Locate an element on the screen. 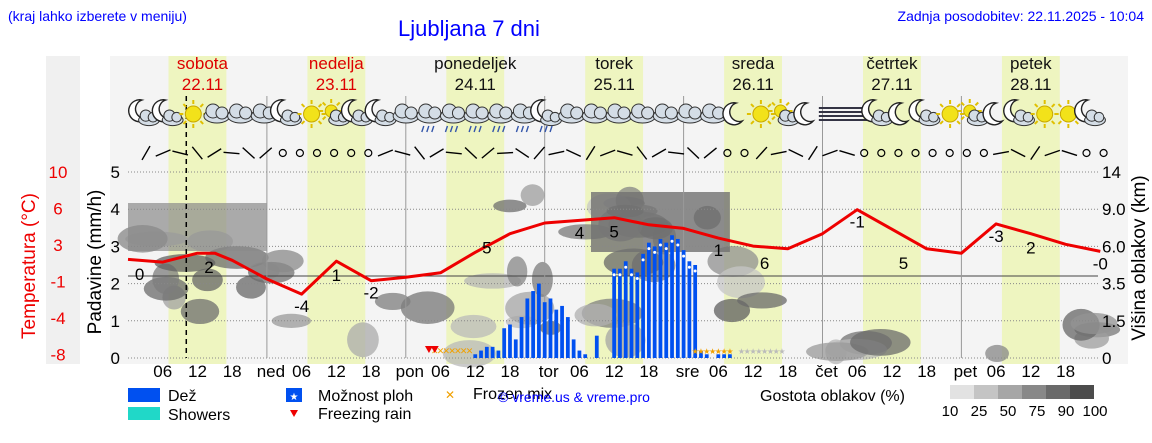 Image resolution: width=1152 pixels, height=443 pixels. cloud-height-tick: 1.5 is located at coordinates (1114, 321).